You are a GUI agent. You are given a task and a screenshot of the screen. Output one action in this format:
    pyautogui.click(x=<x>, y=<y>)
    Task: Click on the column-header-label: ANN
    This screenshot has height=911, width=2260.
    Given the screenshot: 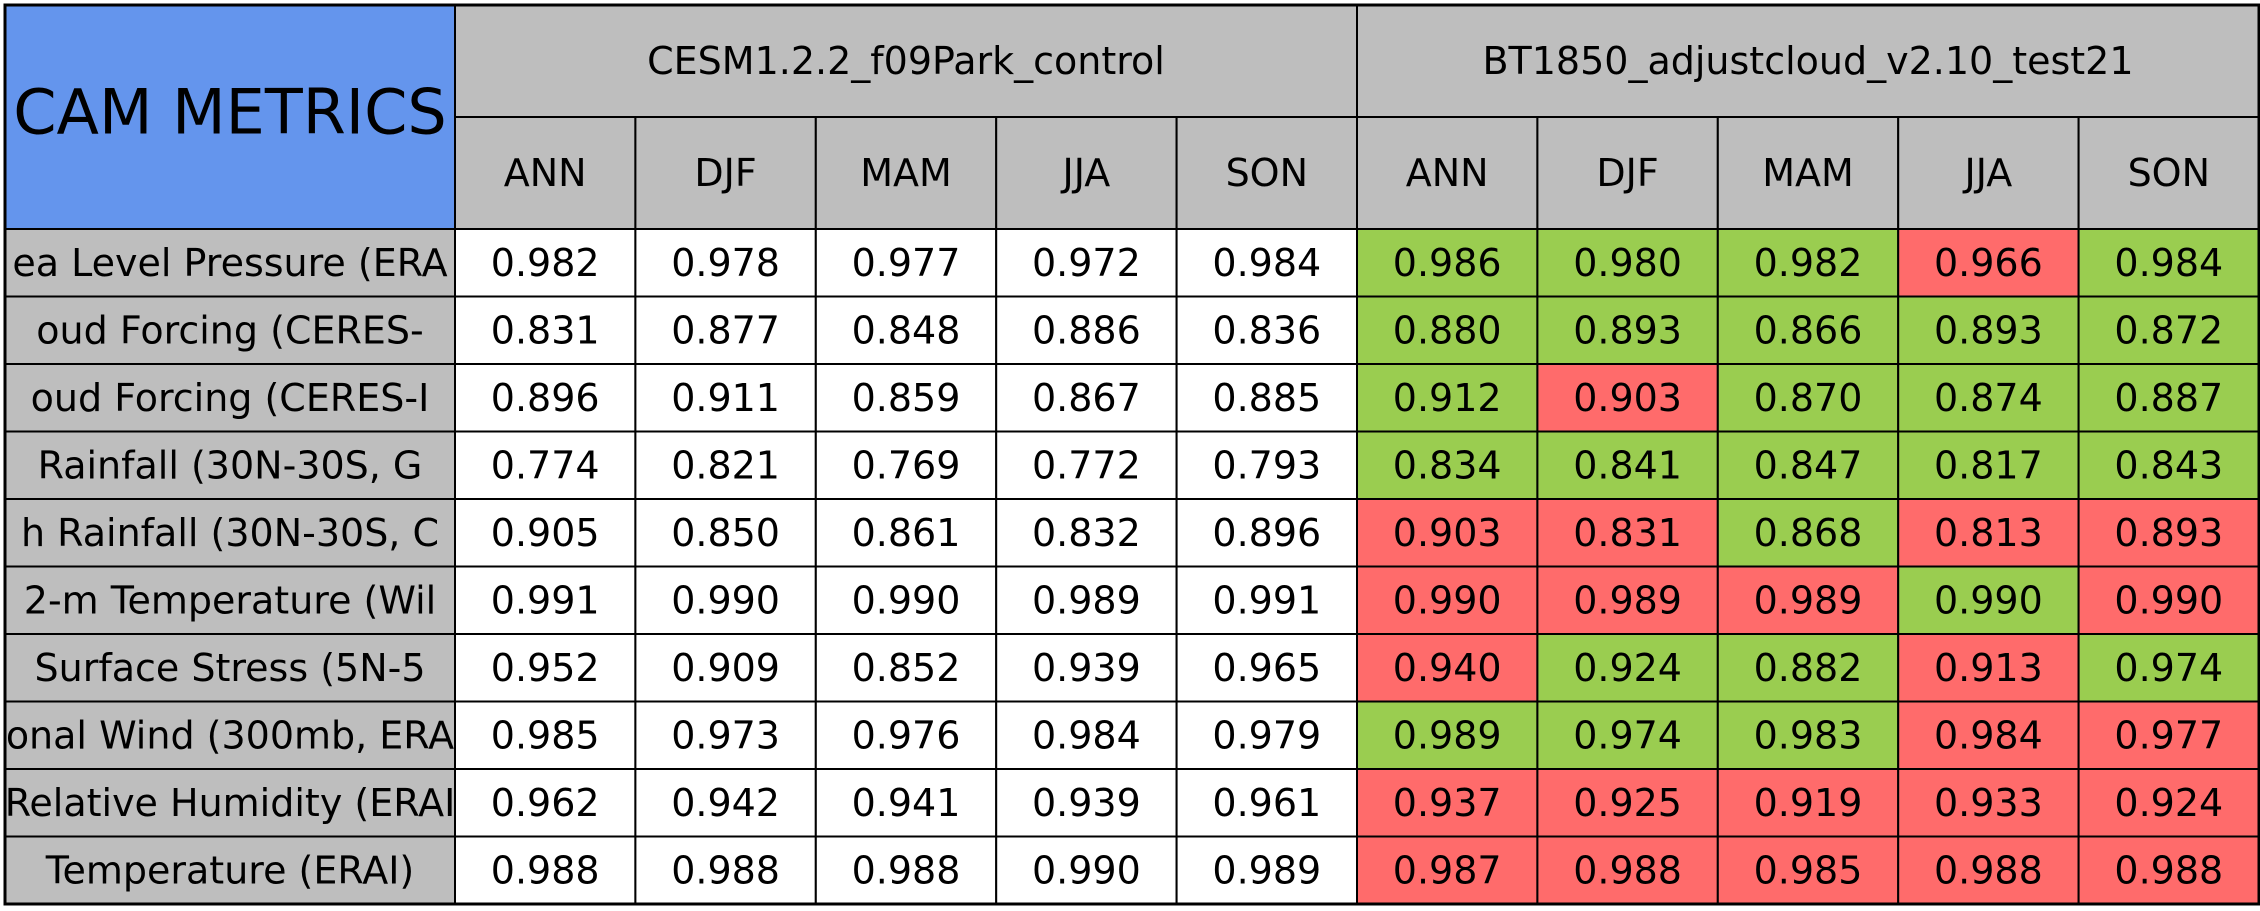 What is the action you would take?
    pyautogui.click(x=1447, y=173)
    